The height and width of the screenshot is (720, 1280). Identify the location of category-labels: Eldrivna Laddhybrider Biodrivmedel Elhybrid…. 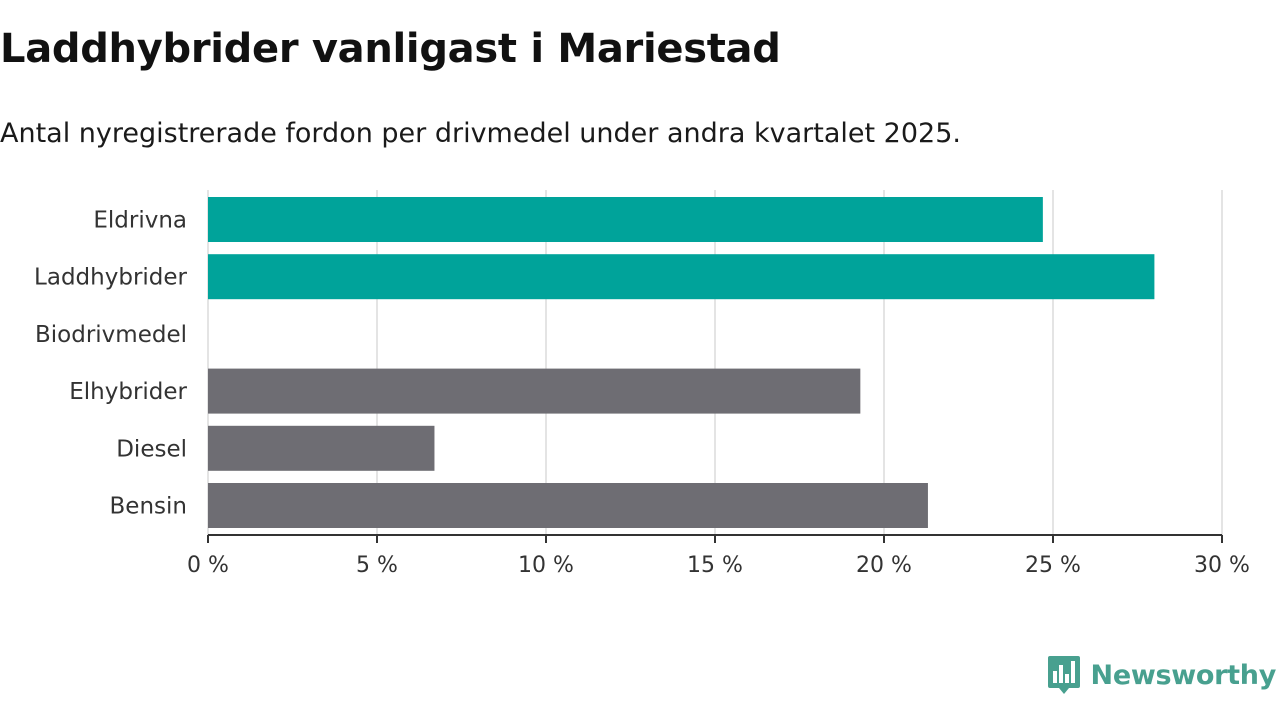
(110, 364).